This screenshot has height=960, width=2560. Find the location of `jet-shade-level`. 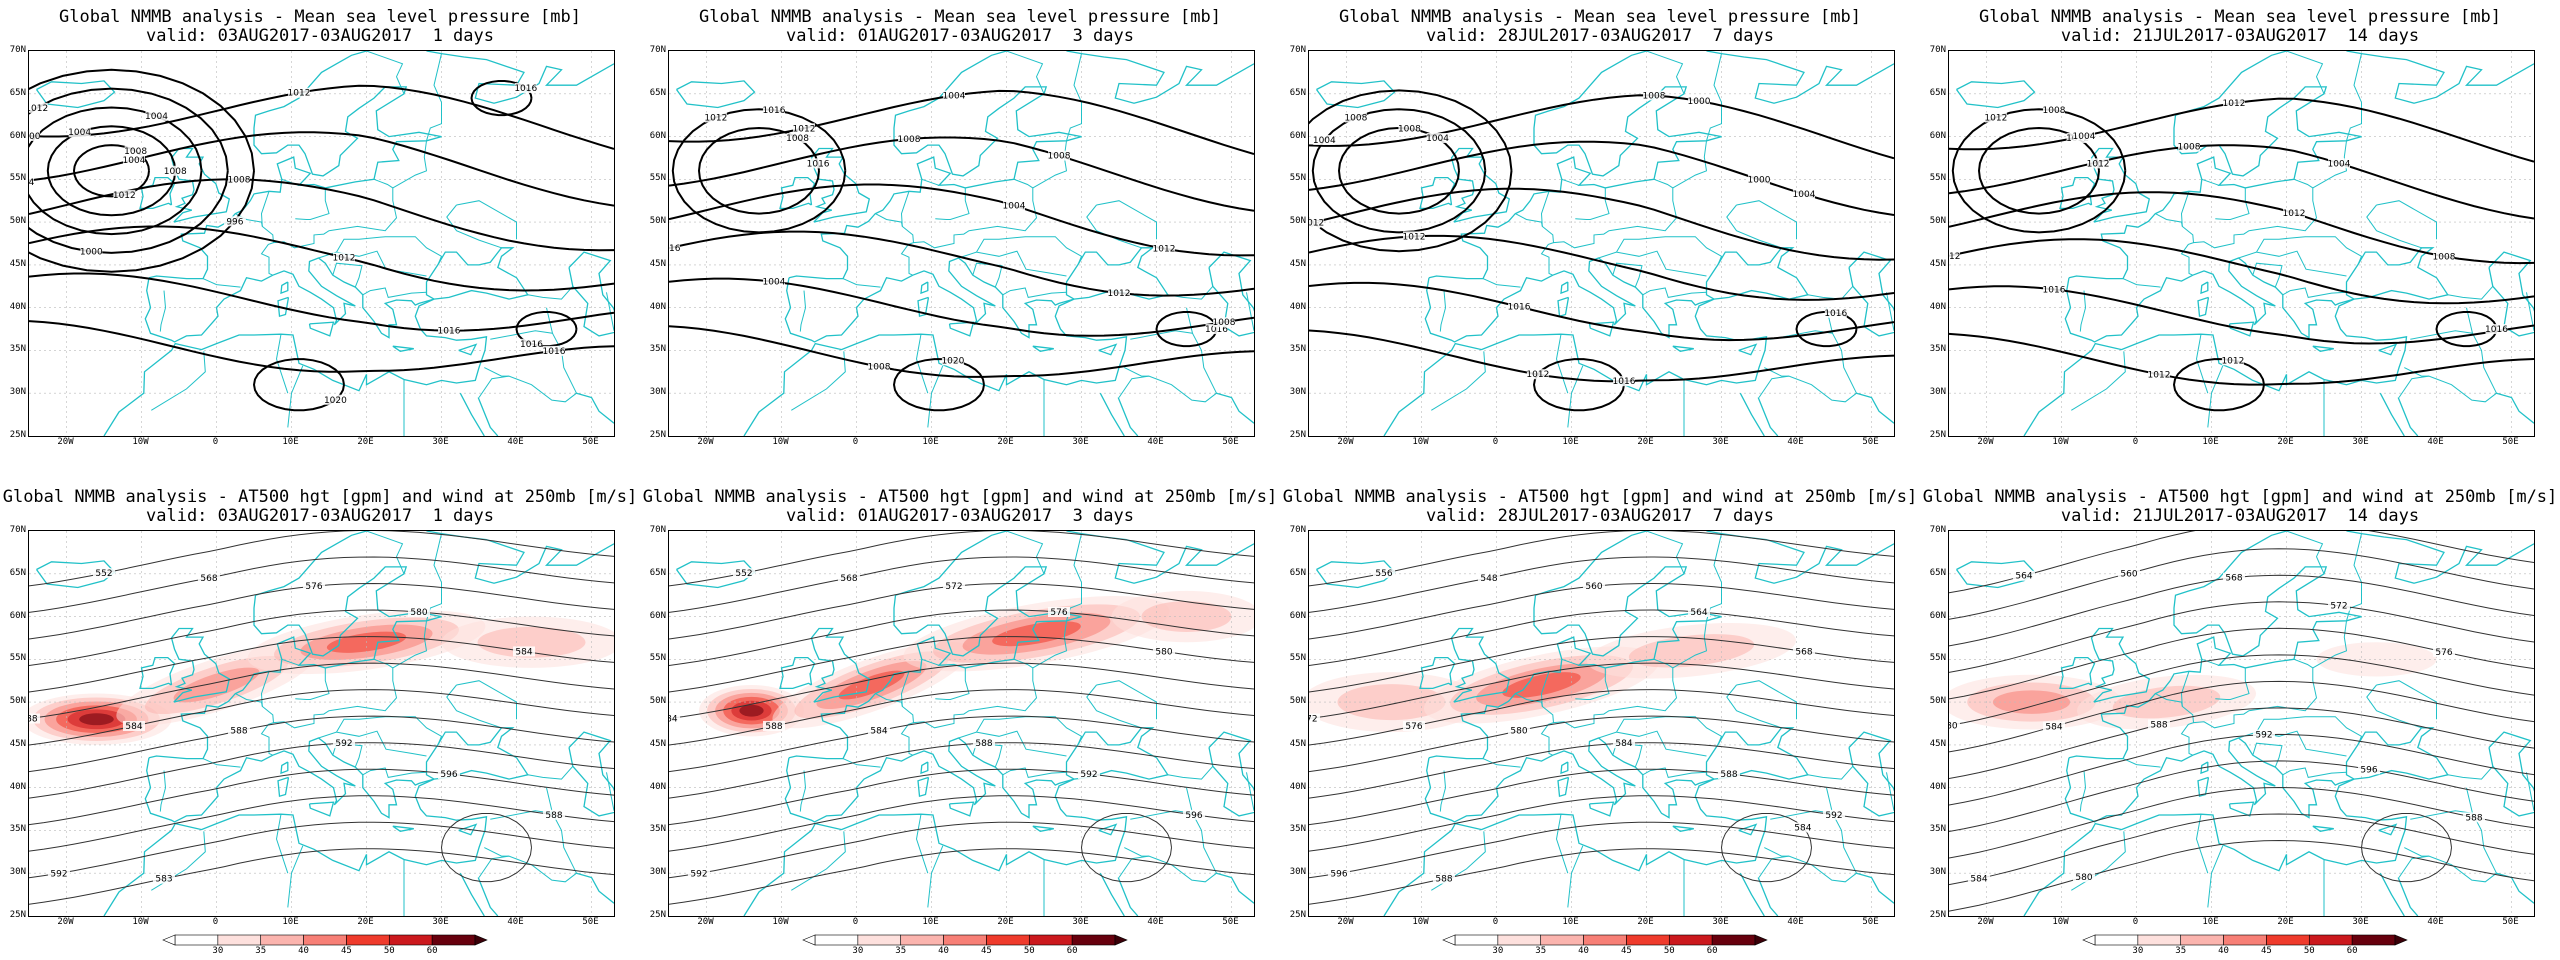

jet-shade-level is located at coordinates (2166, 702).